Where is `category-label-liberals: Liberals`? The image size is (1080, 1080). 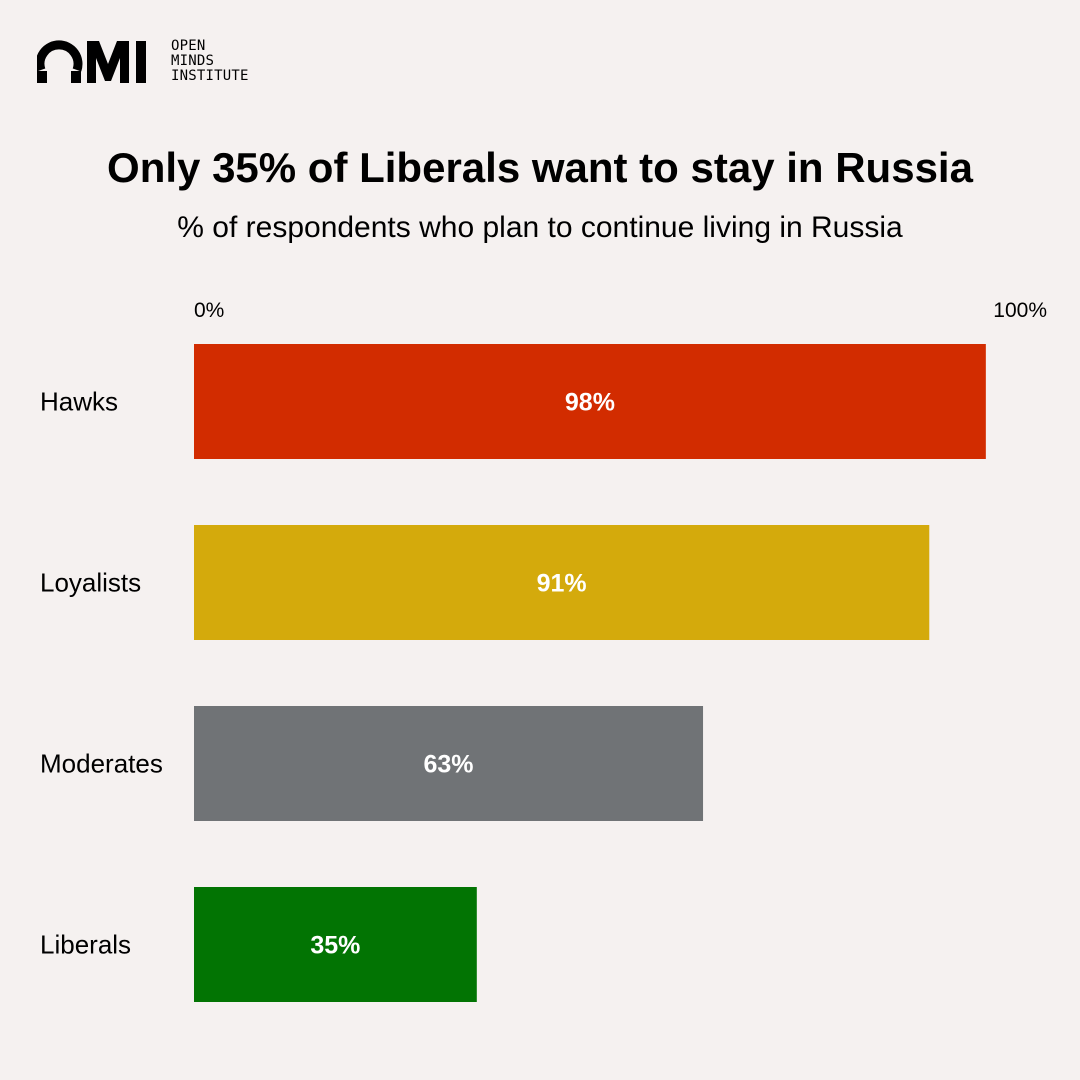 category-label-liberals: Liberals is located at coordinates (85, 945).